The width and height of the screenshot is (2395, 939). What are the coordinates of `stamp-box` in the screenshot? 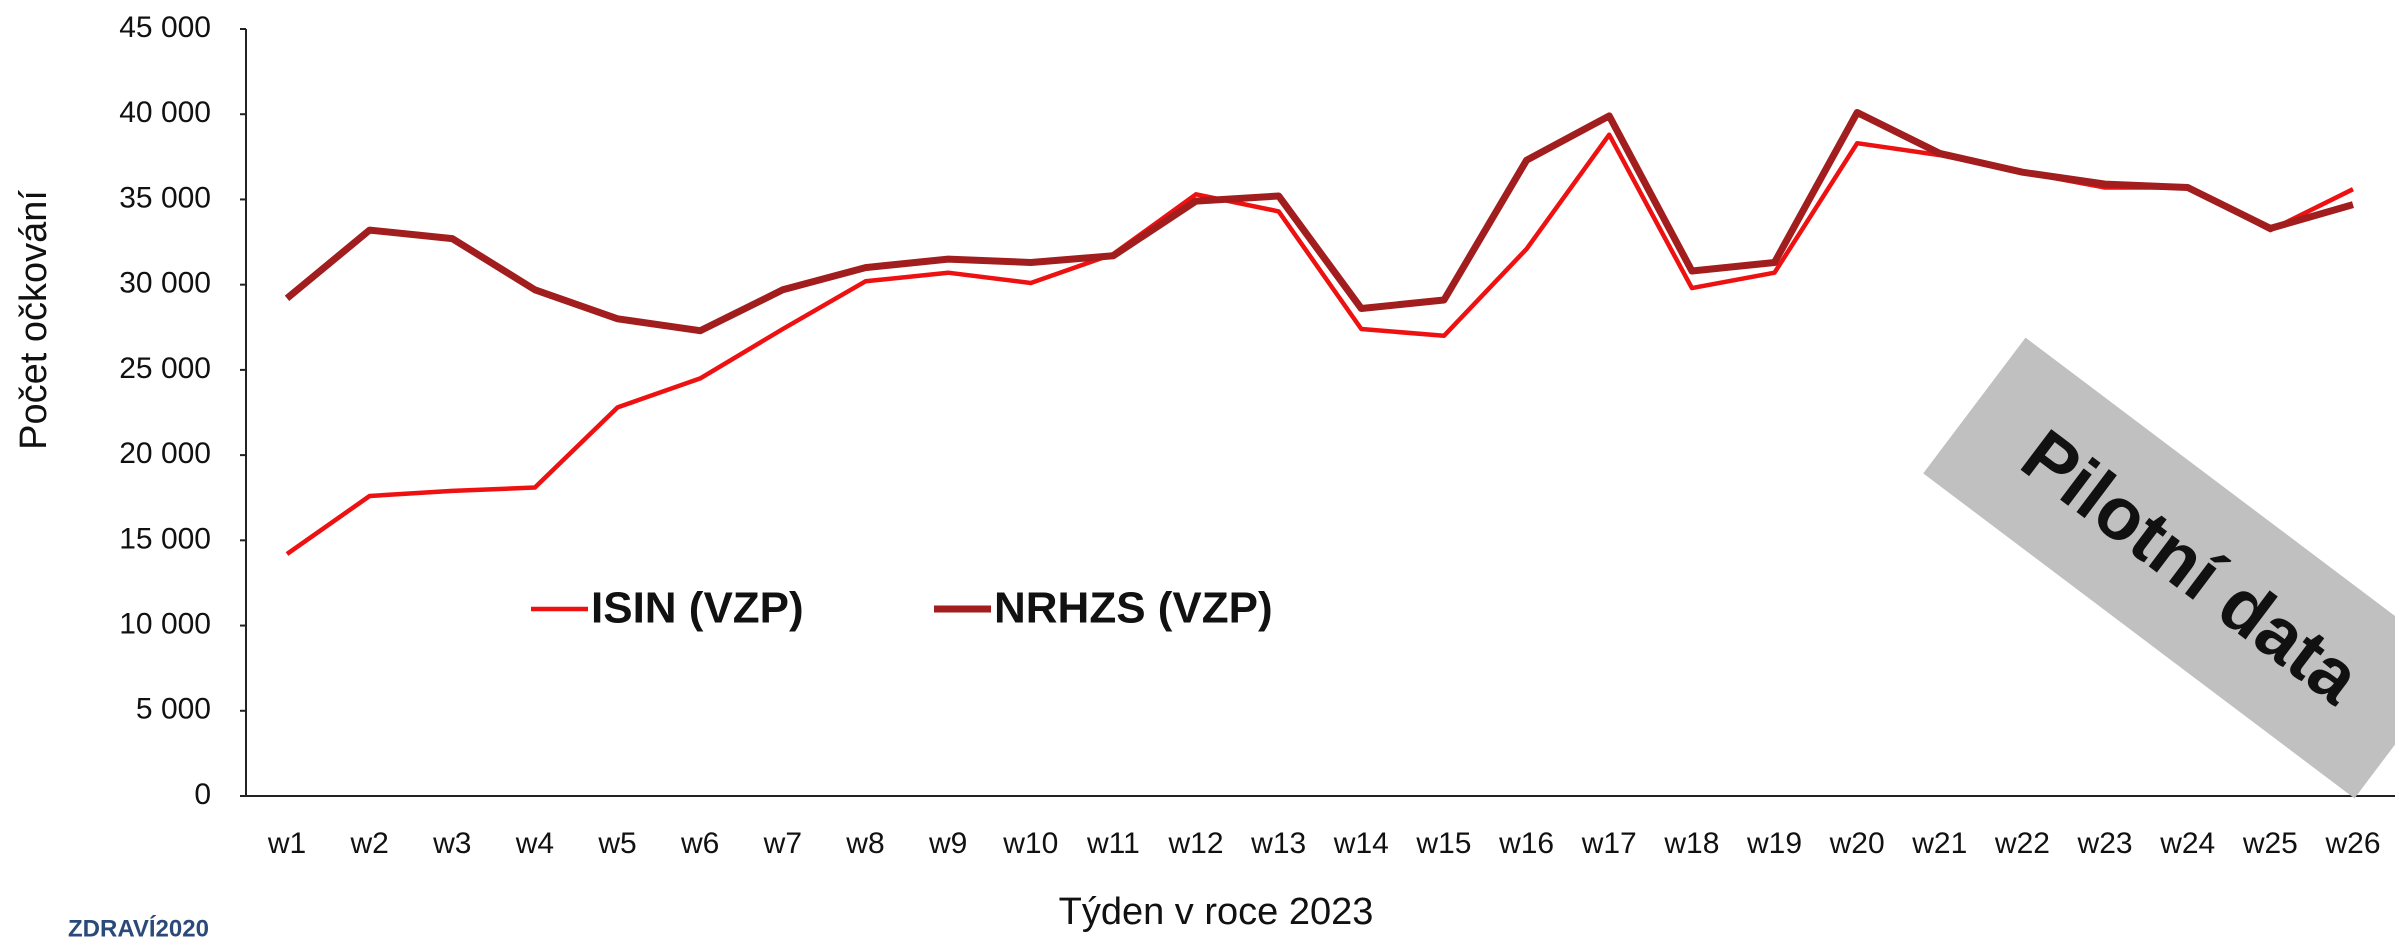 It's located at (2159, 568).